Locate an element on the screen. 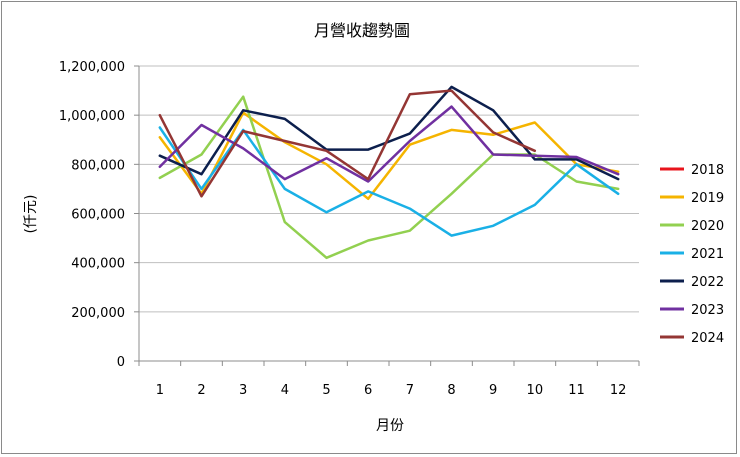 Image resolution: width=740 pixels, height=457 pixels. x-tick-label: 11 is located at coordinates (576, 390).